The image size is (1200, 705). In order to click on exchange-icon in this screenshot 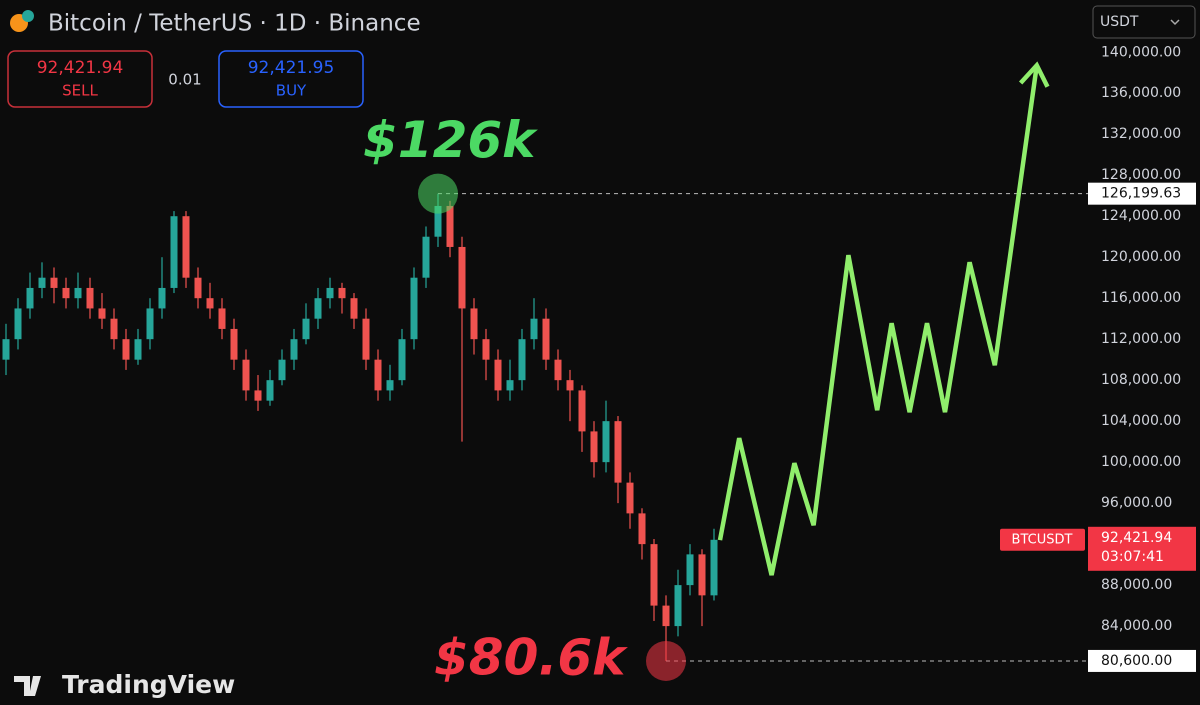, I will do `click(28, 16)`.